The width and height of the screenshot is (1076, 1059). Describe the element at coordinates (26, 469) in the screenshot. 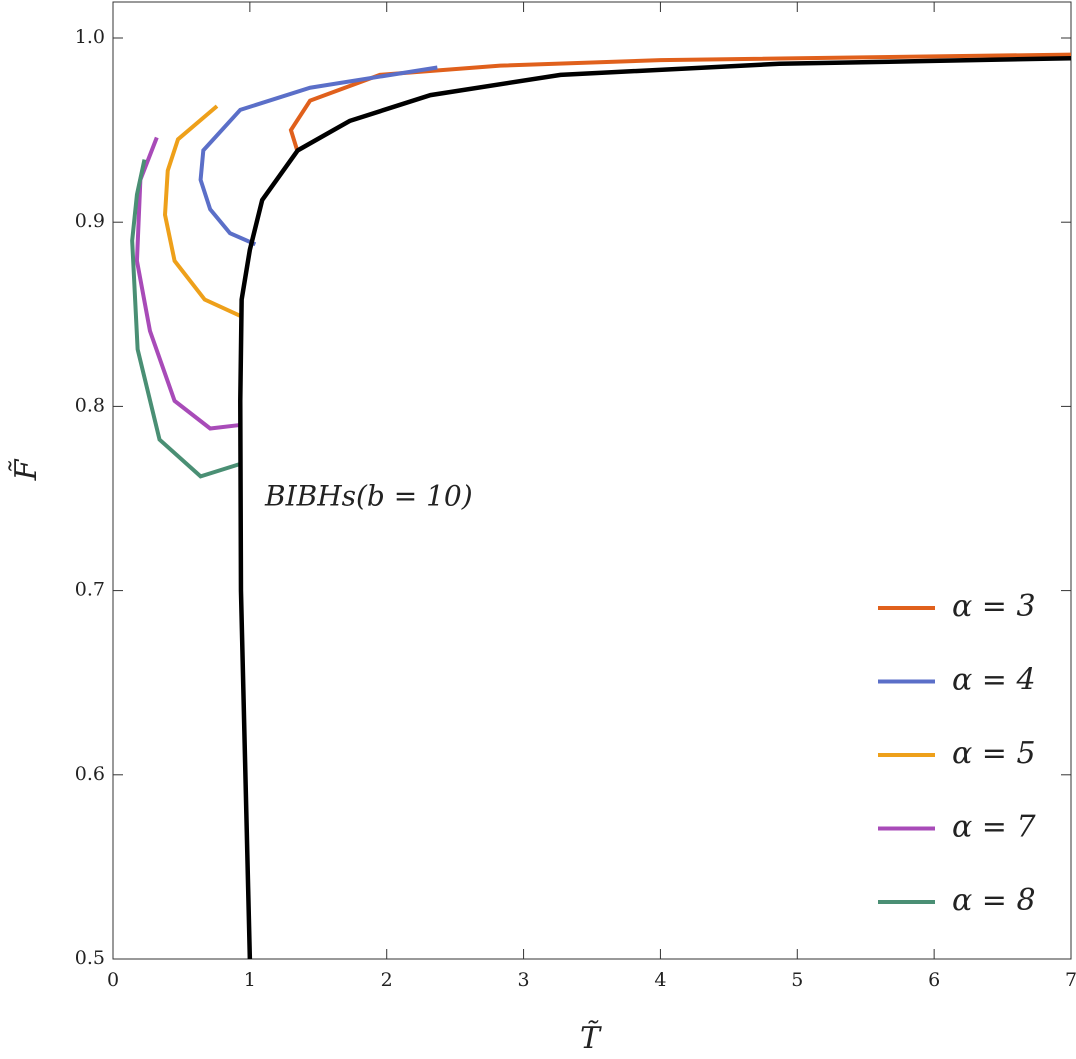

I see `y-axis-label: F̃` at that location.